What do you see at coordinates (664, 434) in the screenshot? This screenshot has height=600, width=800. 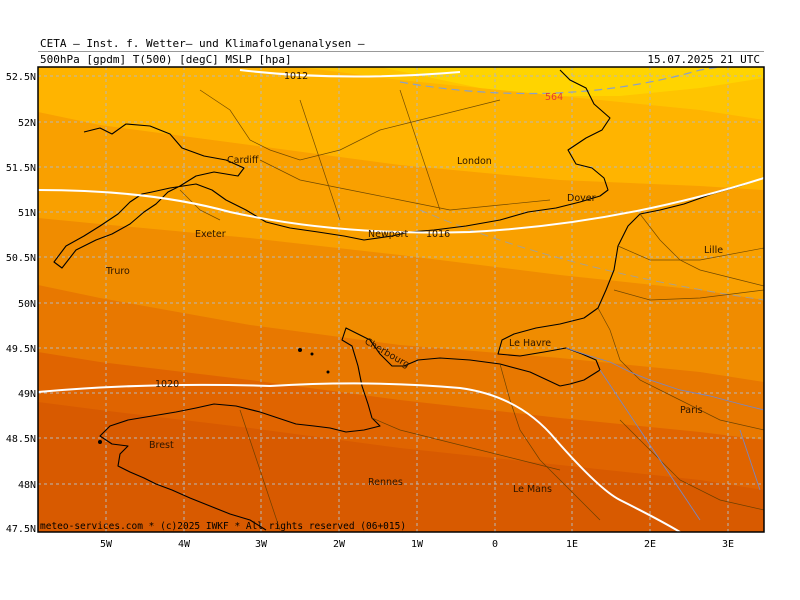 I see `rivers` at bounding box center [664, 434].